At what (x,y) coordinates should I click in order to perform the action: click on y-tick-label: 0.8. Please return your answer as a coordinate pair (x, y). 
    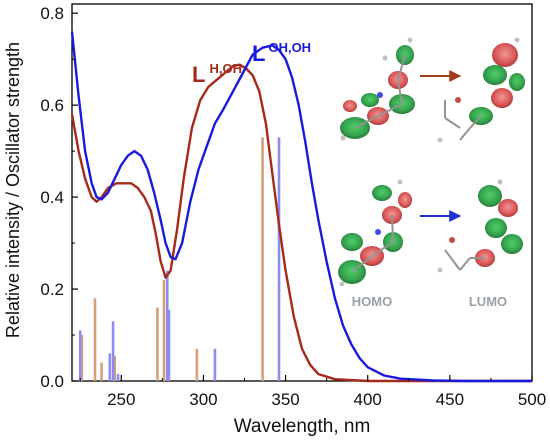
    Looking at the image, I should click on (52, 13).